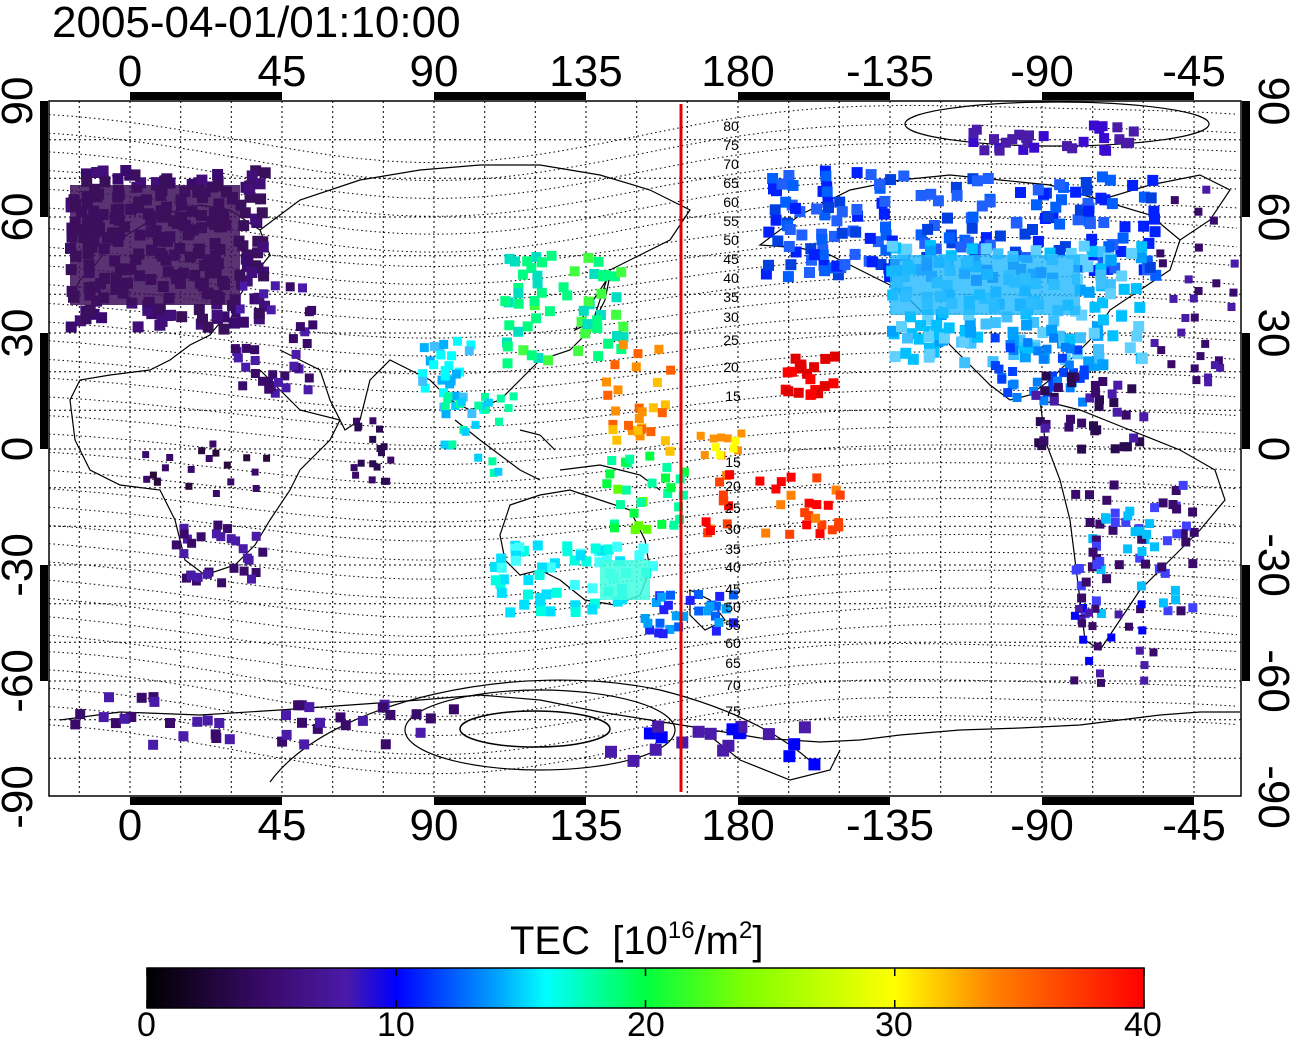 The width and height of the screenshot is (1292, 1057). What do you see at coordinates (21, 681) in the screenshot?
I see `latitude-label-left: -60` at bounding box center [21, 681].